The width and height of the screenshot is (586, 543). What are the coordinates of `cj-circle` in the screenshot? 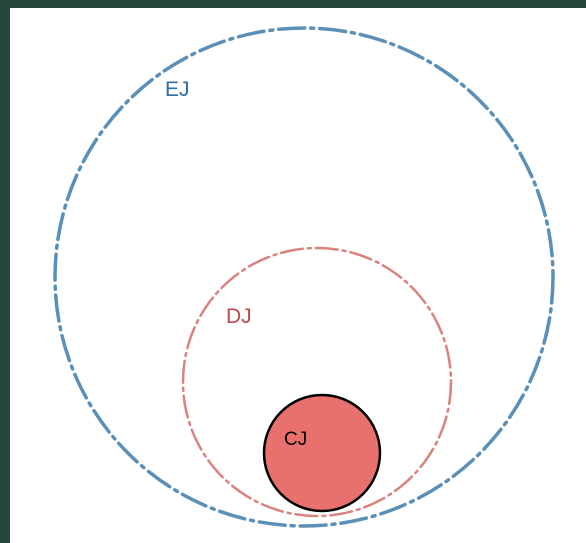 It's located at (322, 453).